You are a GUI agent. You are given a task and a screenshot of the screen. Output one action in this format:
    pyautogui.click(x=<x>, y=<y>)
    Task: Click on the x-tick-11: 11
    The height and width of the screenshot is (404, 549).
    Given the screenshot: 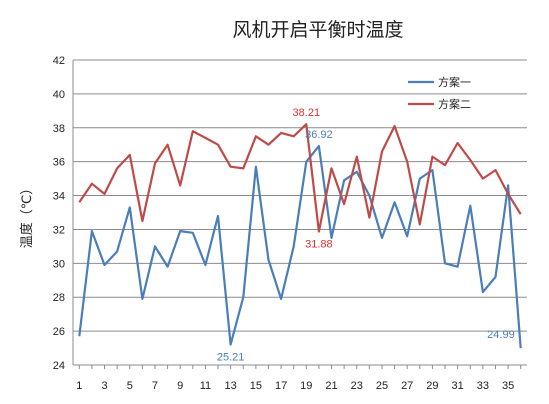 What is the action you would take?
    pyautogui.click(x=205, y=386)
    